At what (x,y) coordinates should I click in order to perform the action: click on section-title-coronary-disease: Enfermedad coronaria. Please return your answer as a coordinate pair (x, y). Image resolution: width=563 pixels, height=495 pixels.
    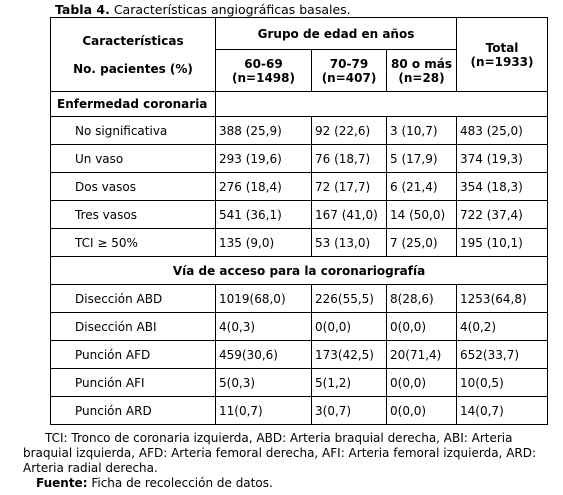
    Looking at the image, I should click on (133, 104).